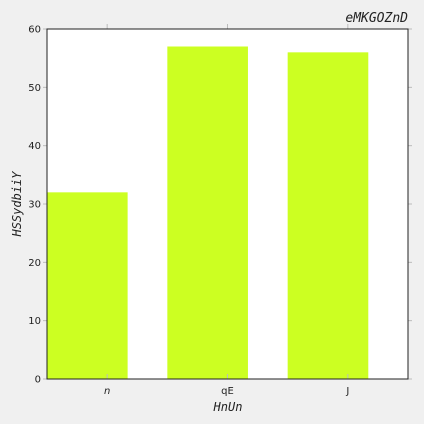 This screenshot has width=424, height=424. I want to click on chart-title: eMKGOZnD, so click(376, 18).